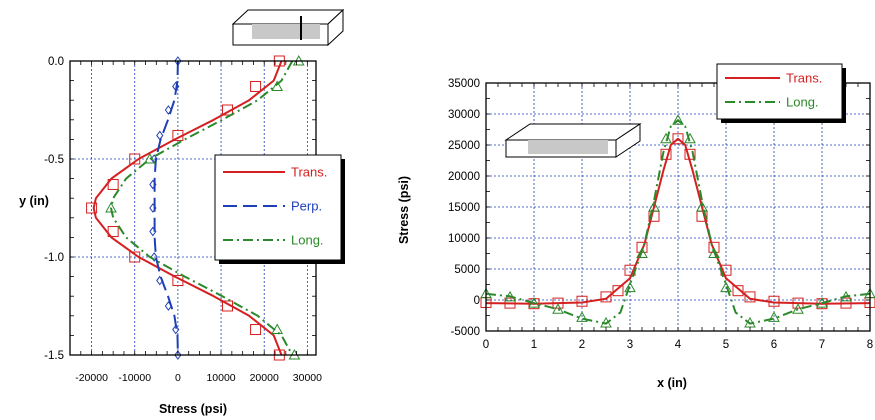 The height and width of the screenshot is (420, 875). What do you see at coordinates (91, 378) in the screenshot?
I see `x-tick-label: -20000` at bounding box center [91, 378].